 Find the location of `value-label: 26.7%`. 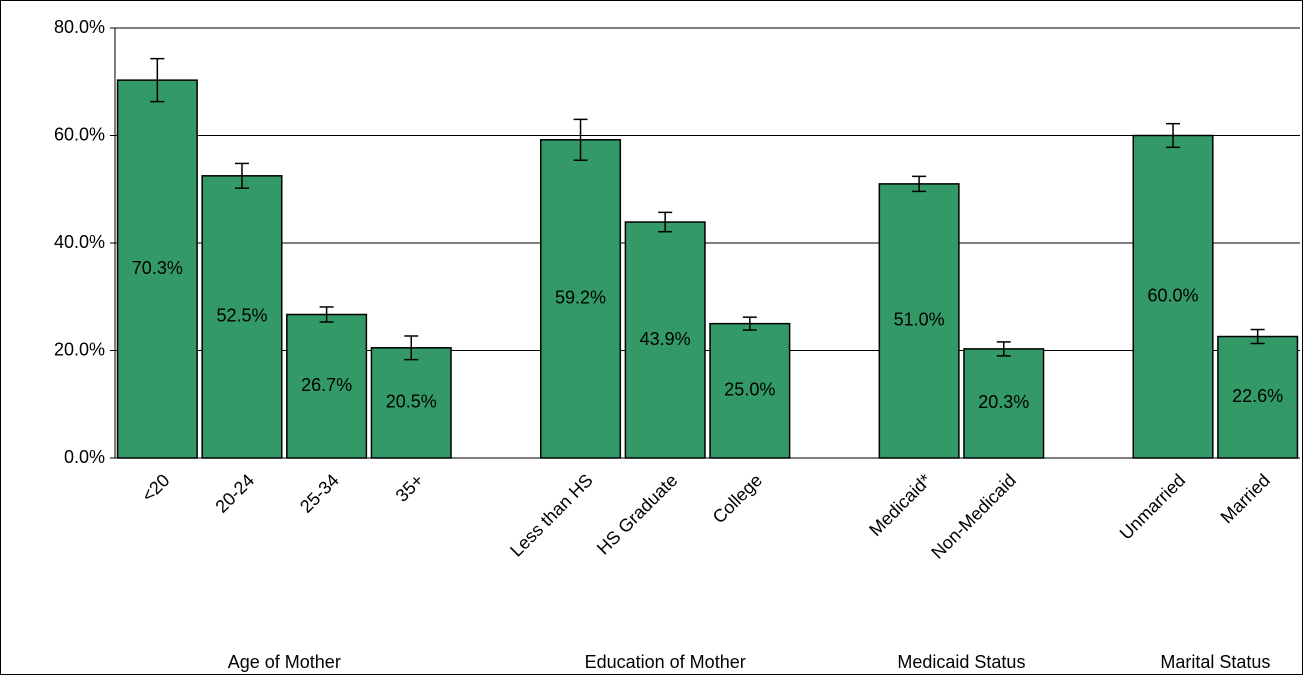

value-label: 26.7% is located at coordinates (326, 385).